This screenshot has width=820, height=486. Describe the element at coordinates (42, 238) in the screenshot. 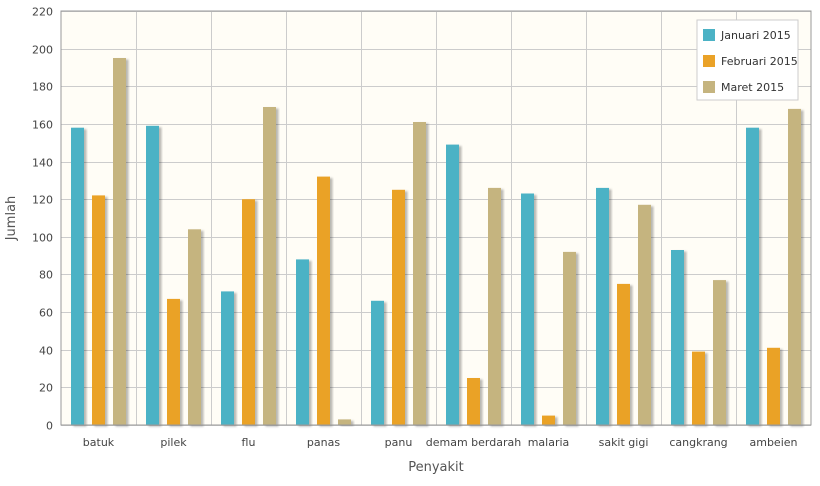

I see `y-tick-label: 100` at that location.